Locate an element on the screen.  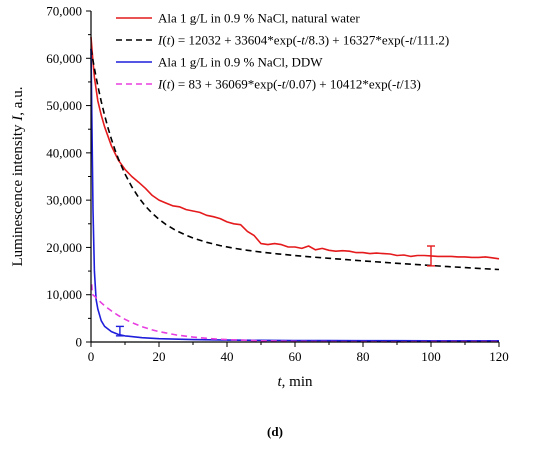
text-run: ) = 12032 + 33604*exp(- is located at coordinates (235, 40).